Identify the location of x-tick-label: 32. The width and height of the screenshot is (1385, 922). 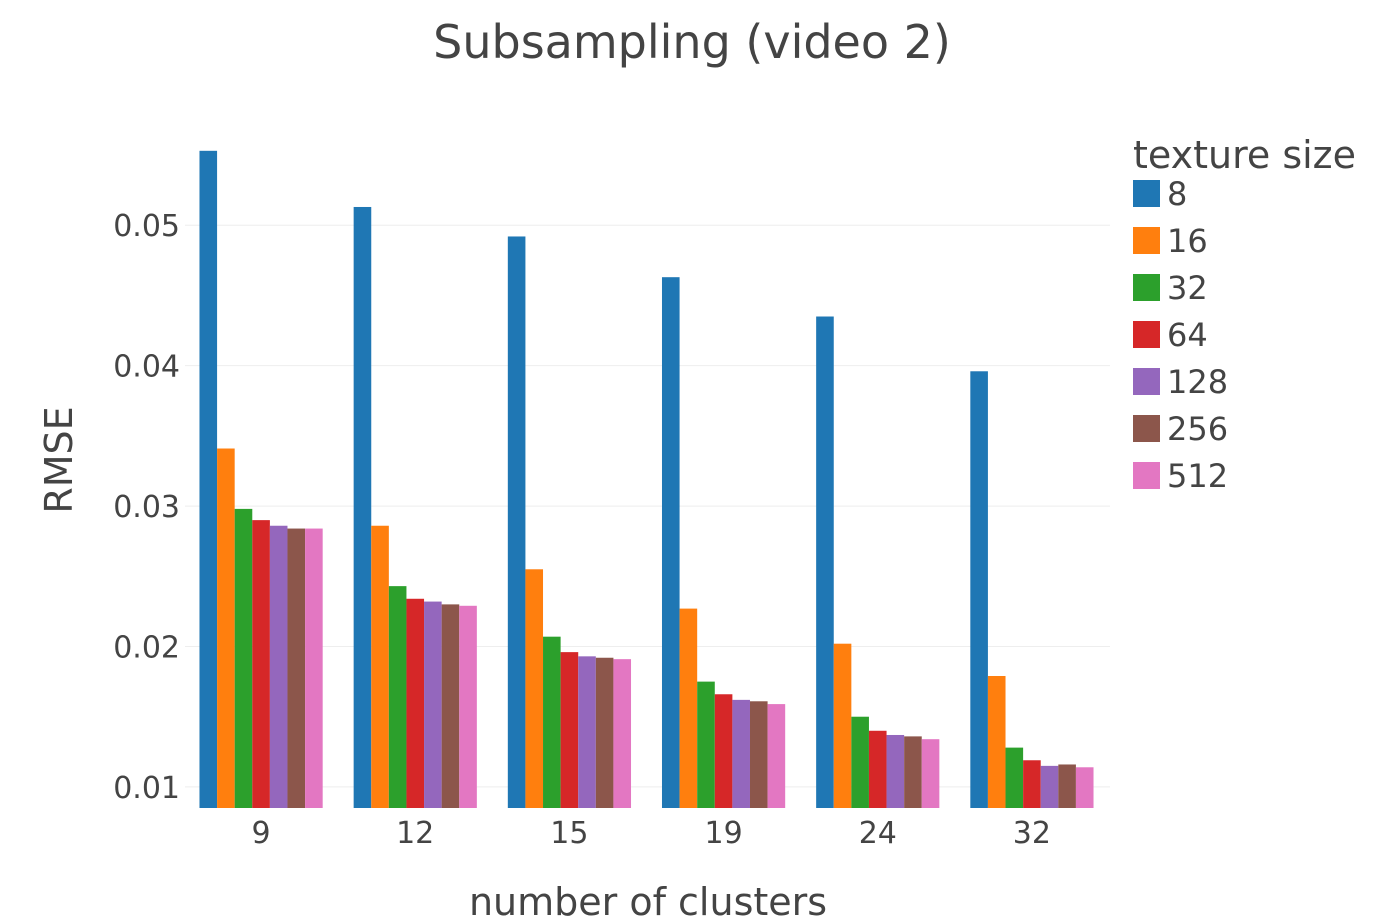
(1032, 833).